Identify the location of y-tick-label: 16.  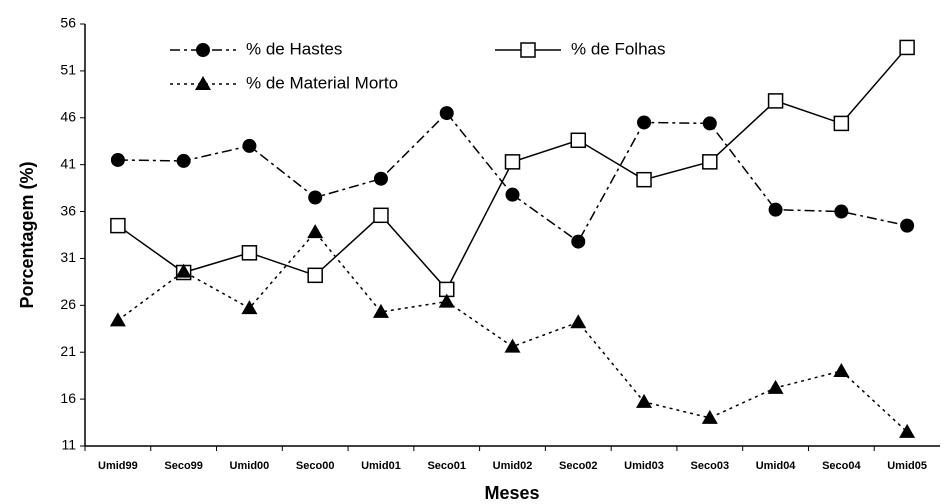
(68, 398).